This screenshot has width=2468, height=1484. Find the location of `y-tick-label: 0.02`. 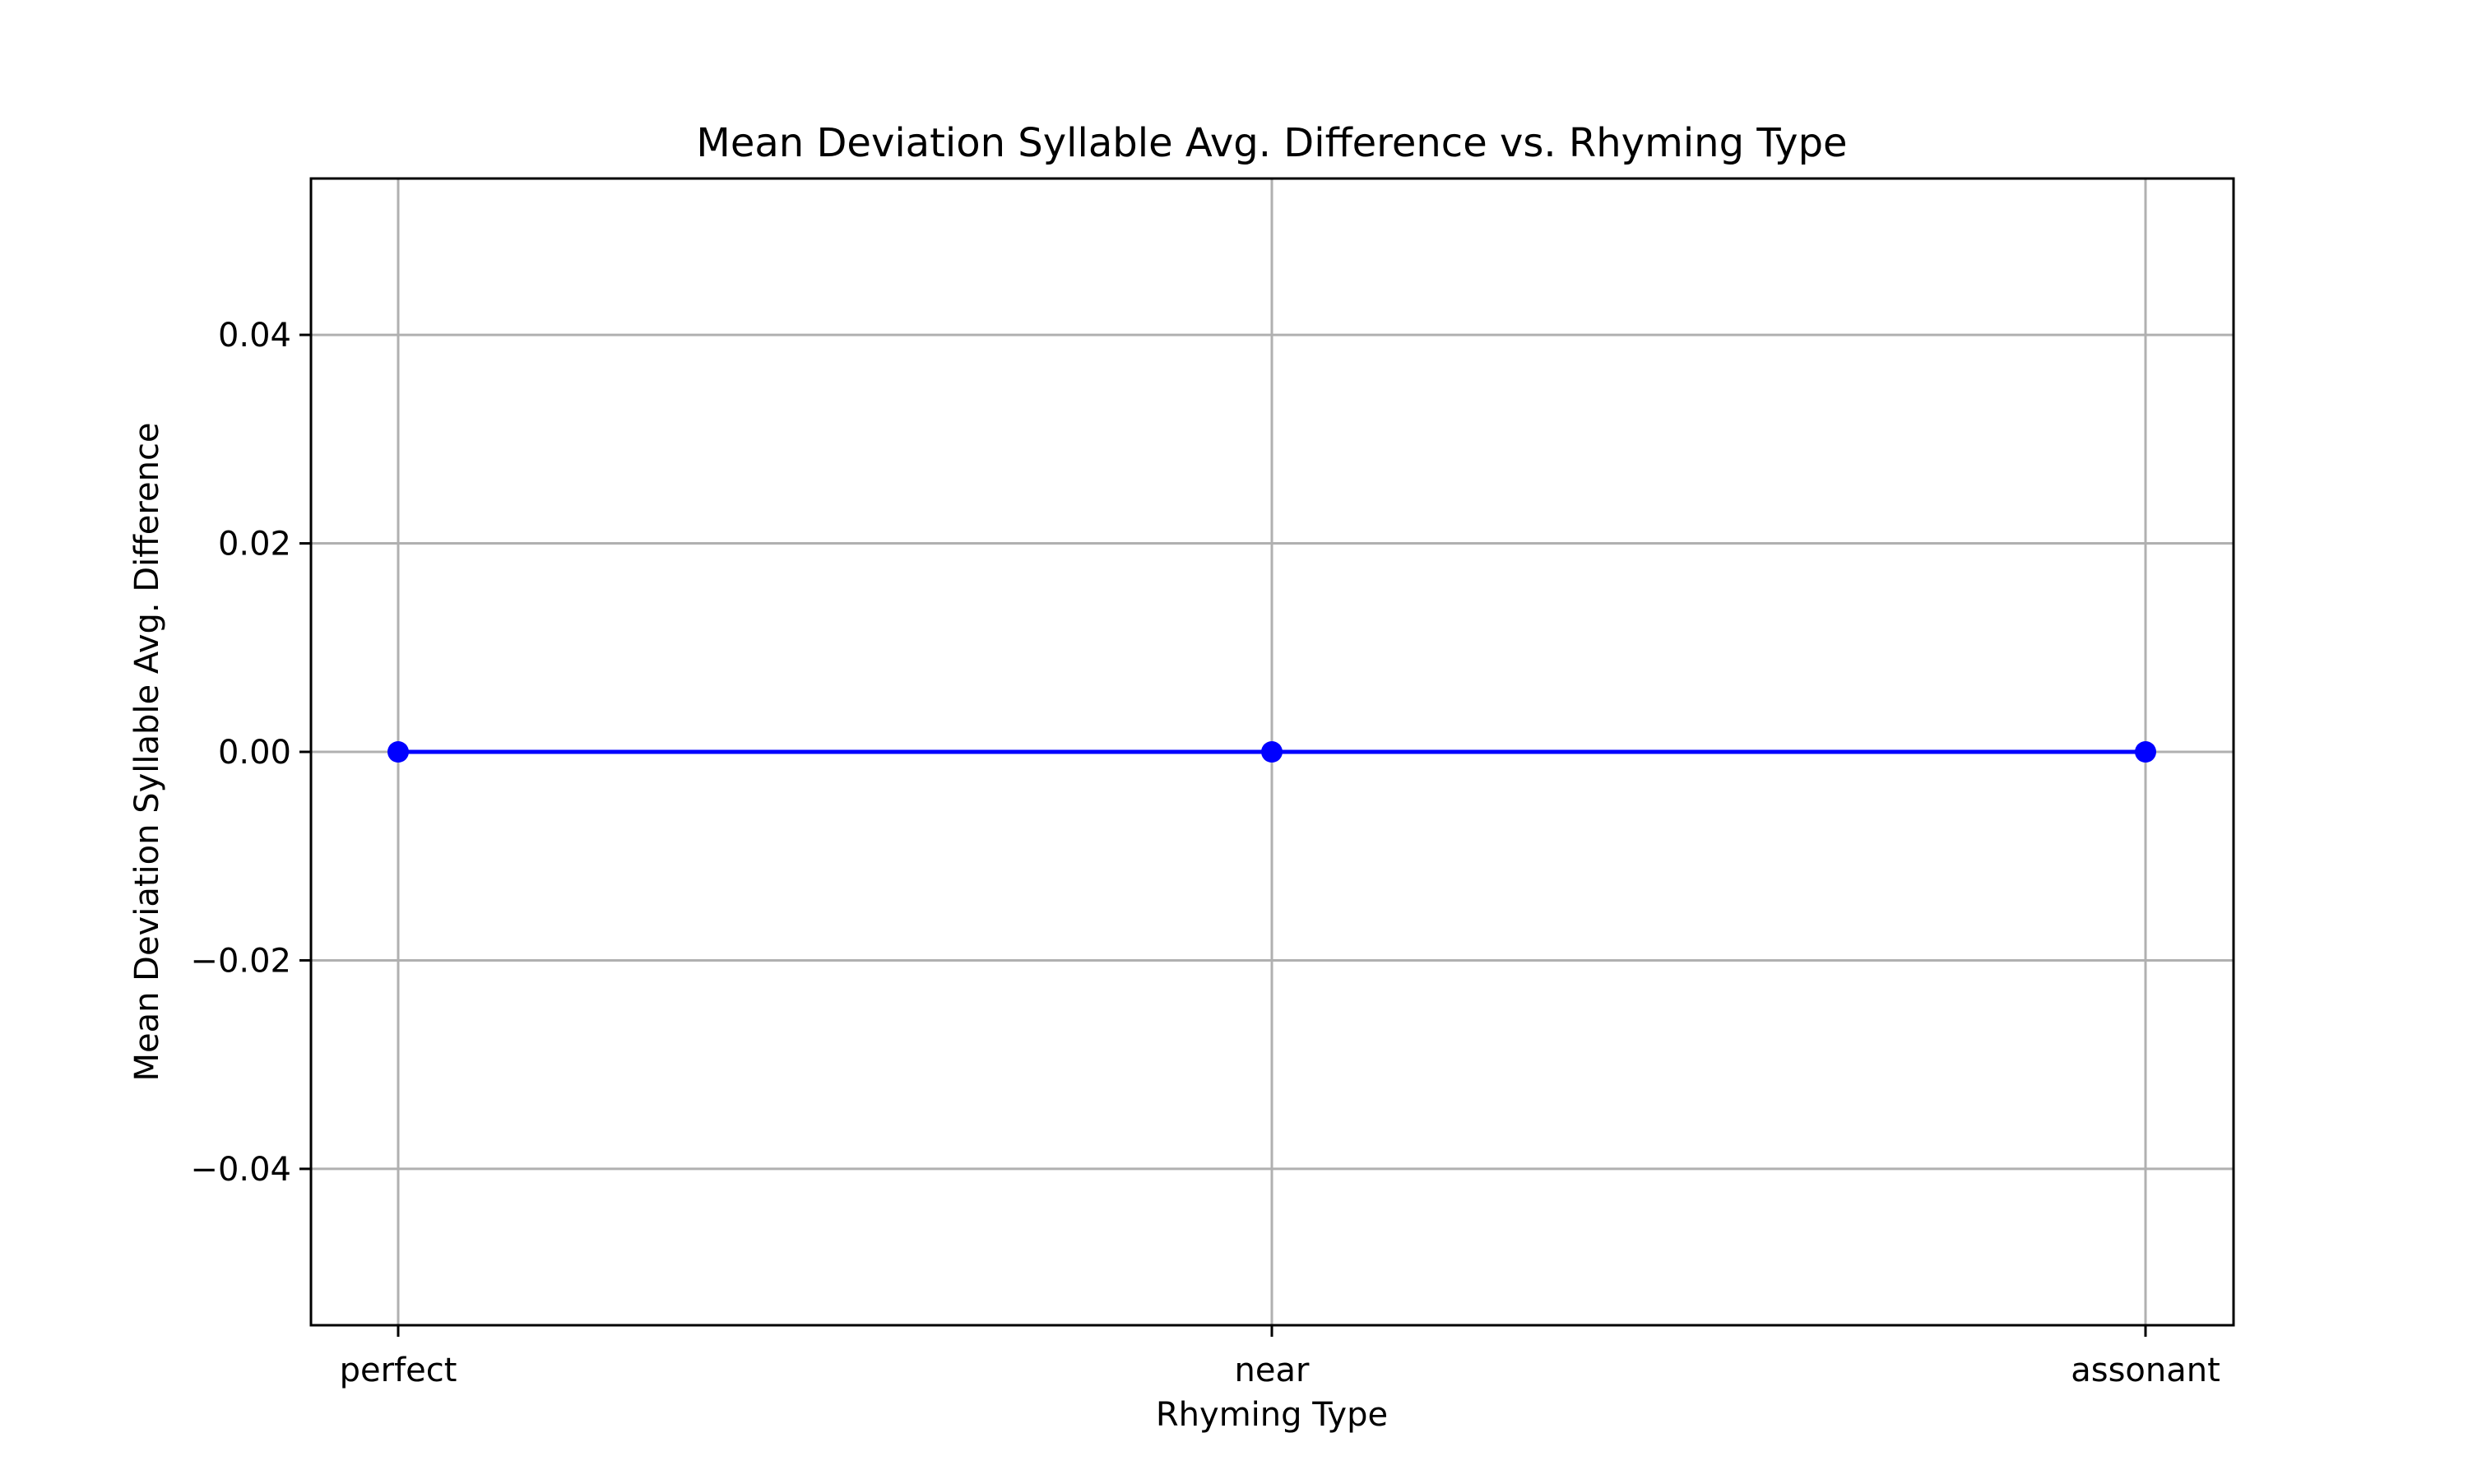

y-tick-label: 0.02 is located at coordinates (254, 544).